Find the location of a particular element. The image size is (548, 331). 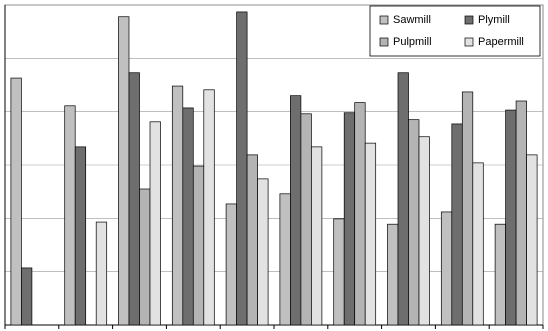

legend-label: Papermill is located at coordinates (501, 42).